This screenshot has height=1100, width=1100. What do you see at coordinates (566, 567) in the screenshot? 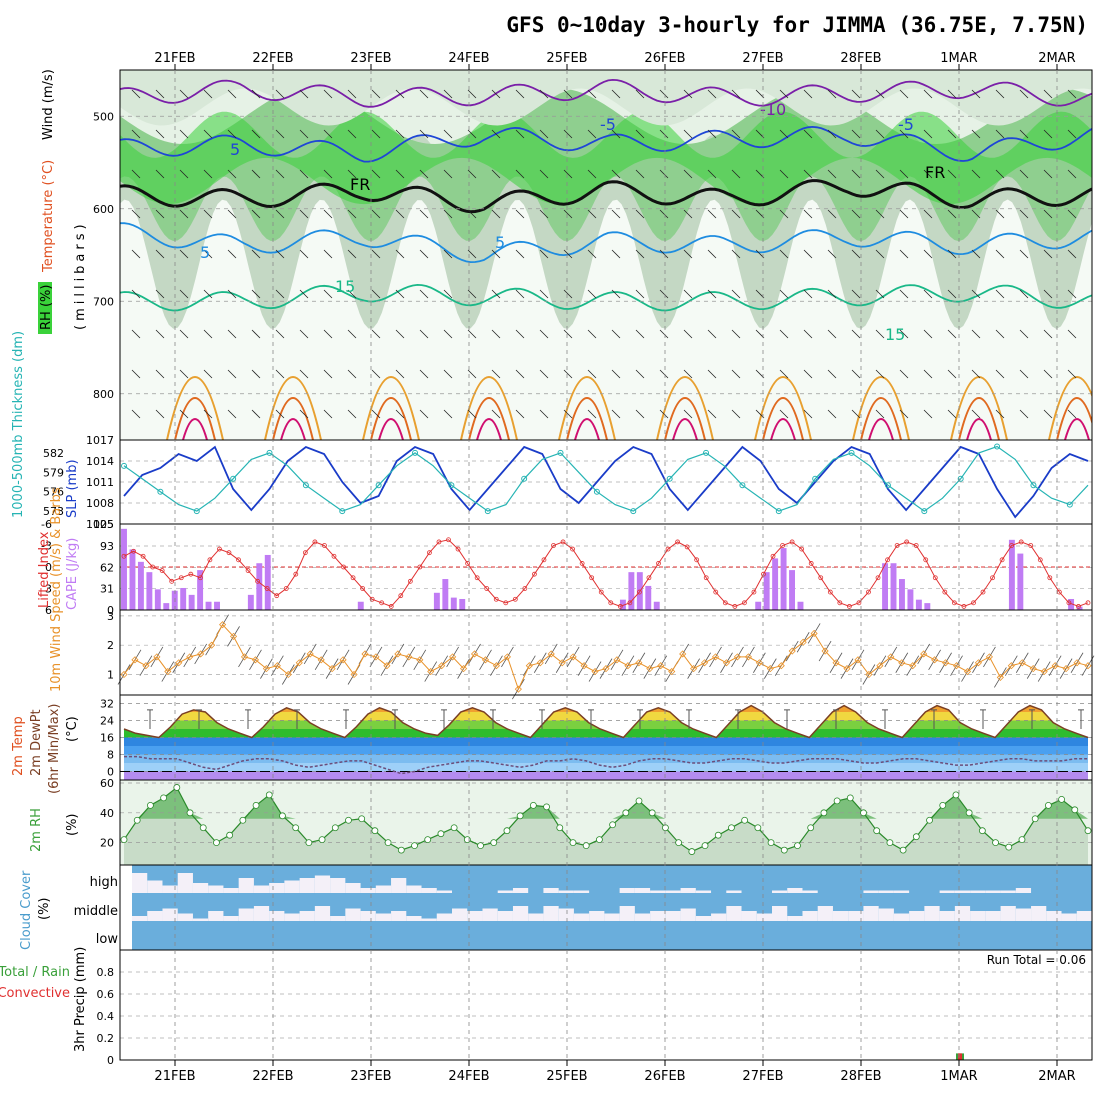
I see `cape-lifted-index-panel: 0 31 62 93 125 -6 -3 0 3 6` at bounding box center [566, 567].